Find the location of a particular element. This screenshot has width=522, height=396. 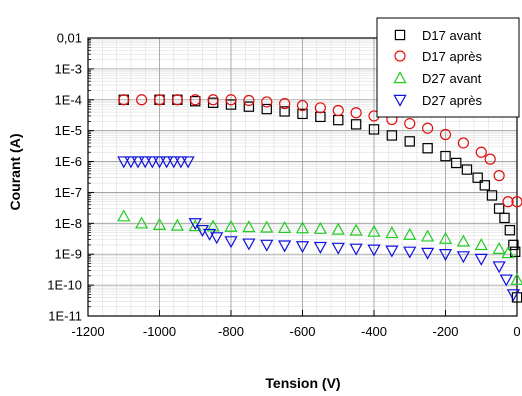

y-axis-title: Courant (A) is located at coordinates (15, 172).